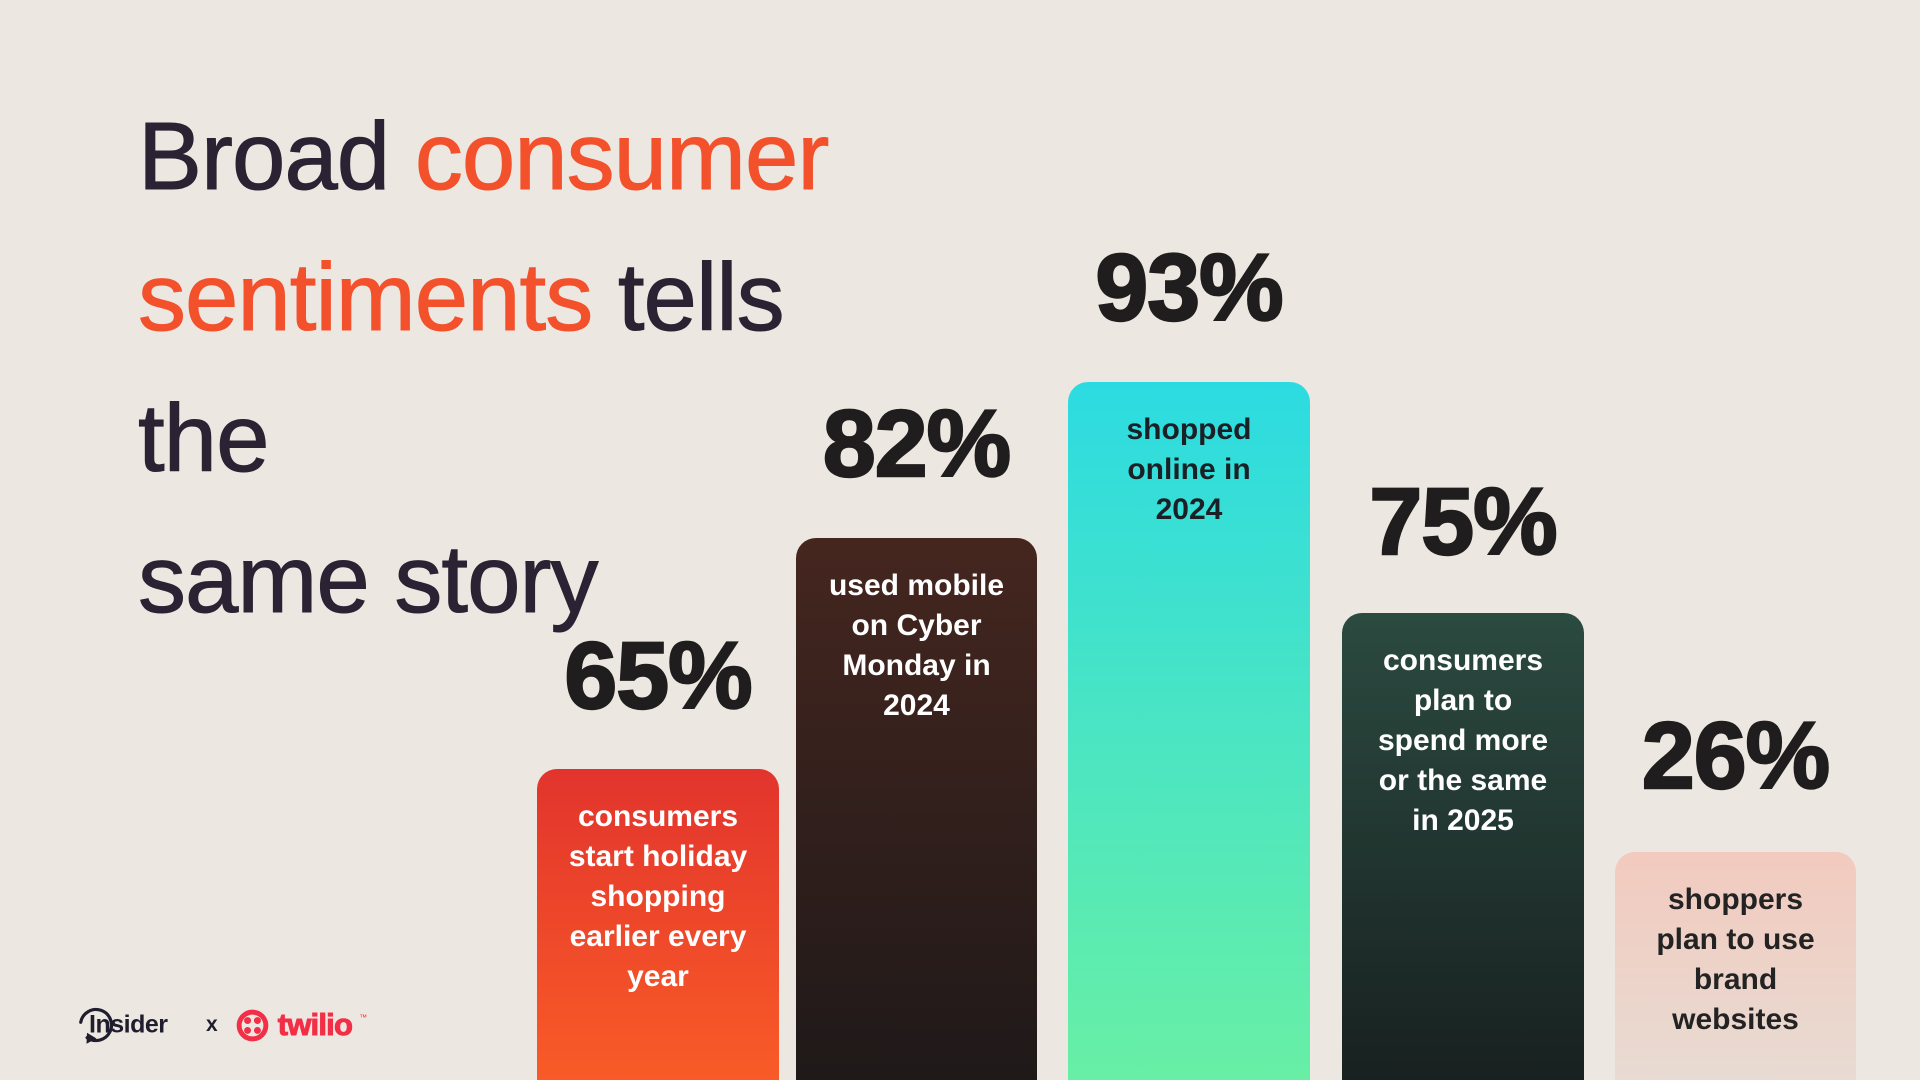 The width and height of the screenshot is (1920, 1080). What do you see at coordinates (367, 580) in the screenshot?
I see `title-text: same story` at bounding box center [367, 580].